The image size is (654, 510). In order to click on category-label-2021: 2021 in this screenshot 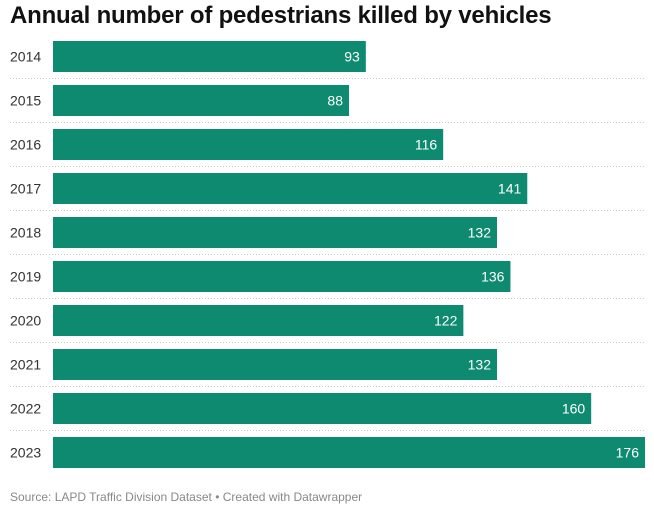, I will do `click(25, 365)`.